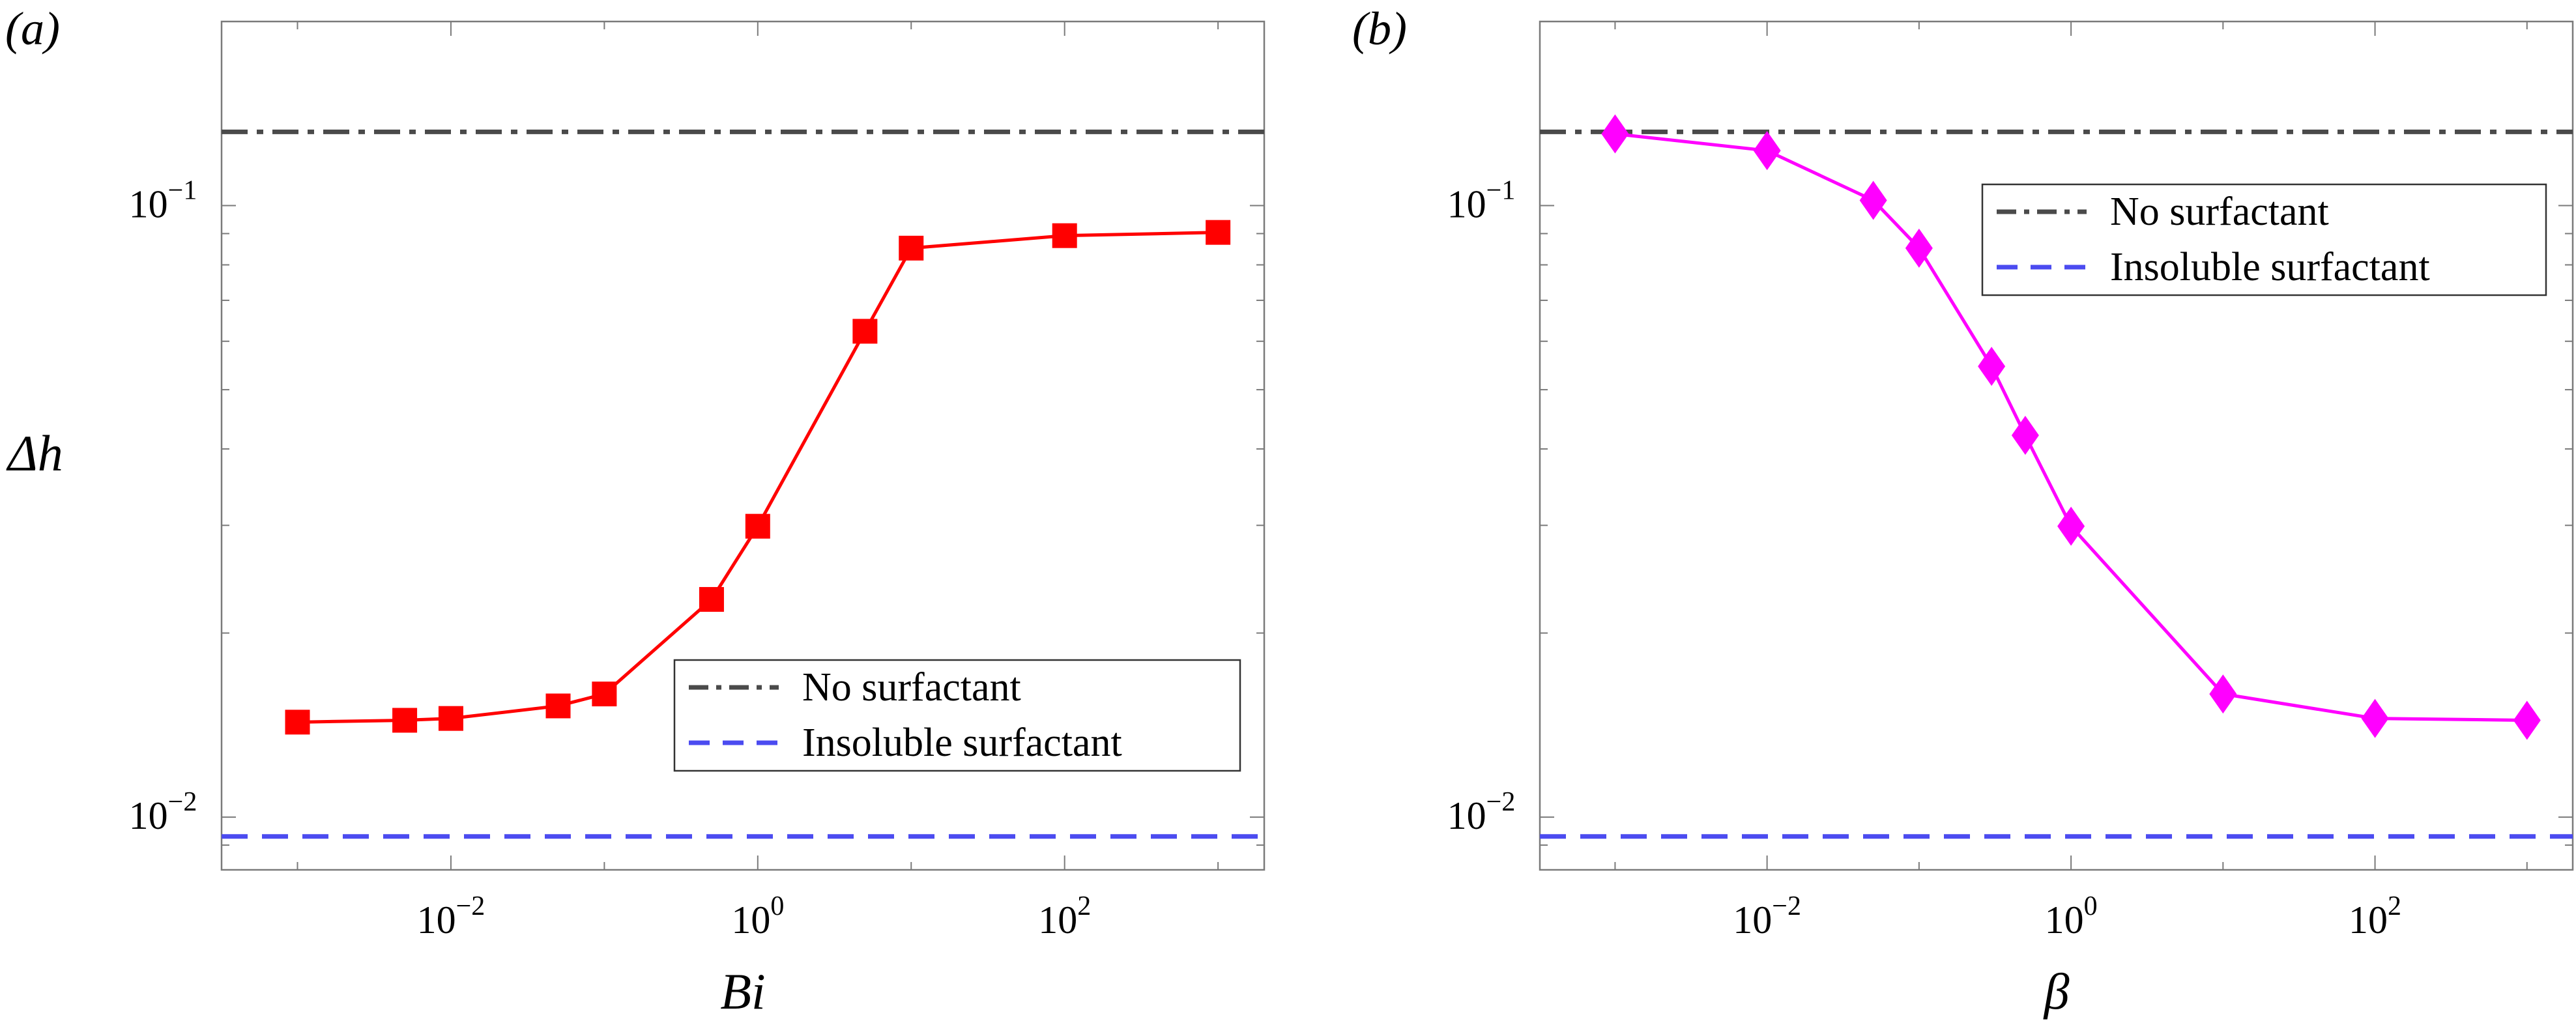 The image size is (2576, 1021). What do you see at coordinates (34, 453) in the screenshot?
I see `y-axis-label: Δh` at bounding box center [34, 453].